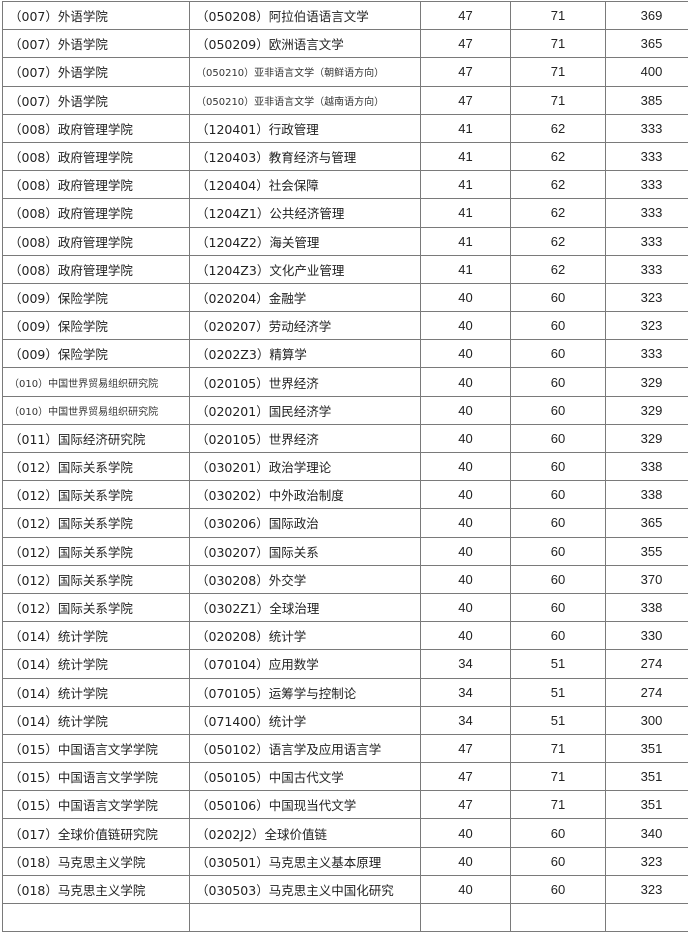 The width and height of the screenshot is (688, 932). What do you see at coordinates (647, 523) in the screenshot?
I see `total-score-cell: 365` at bounding box center [647, 523].